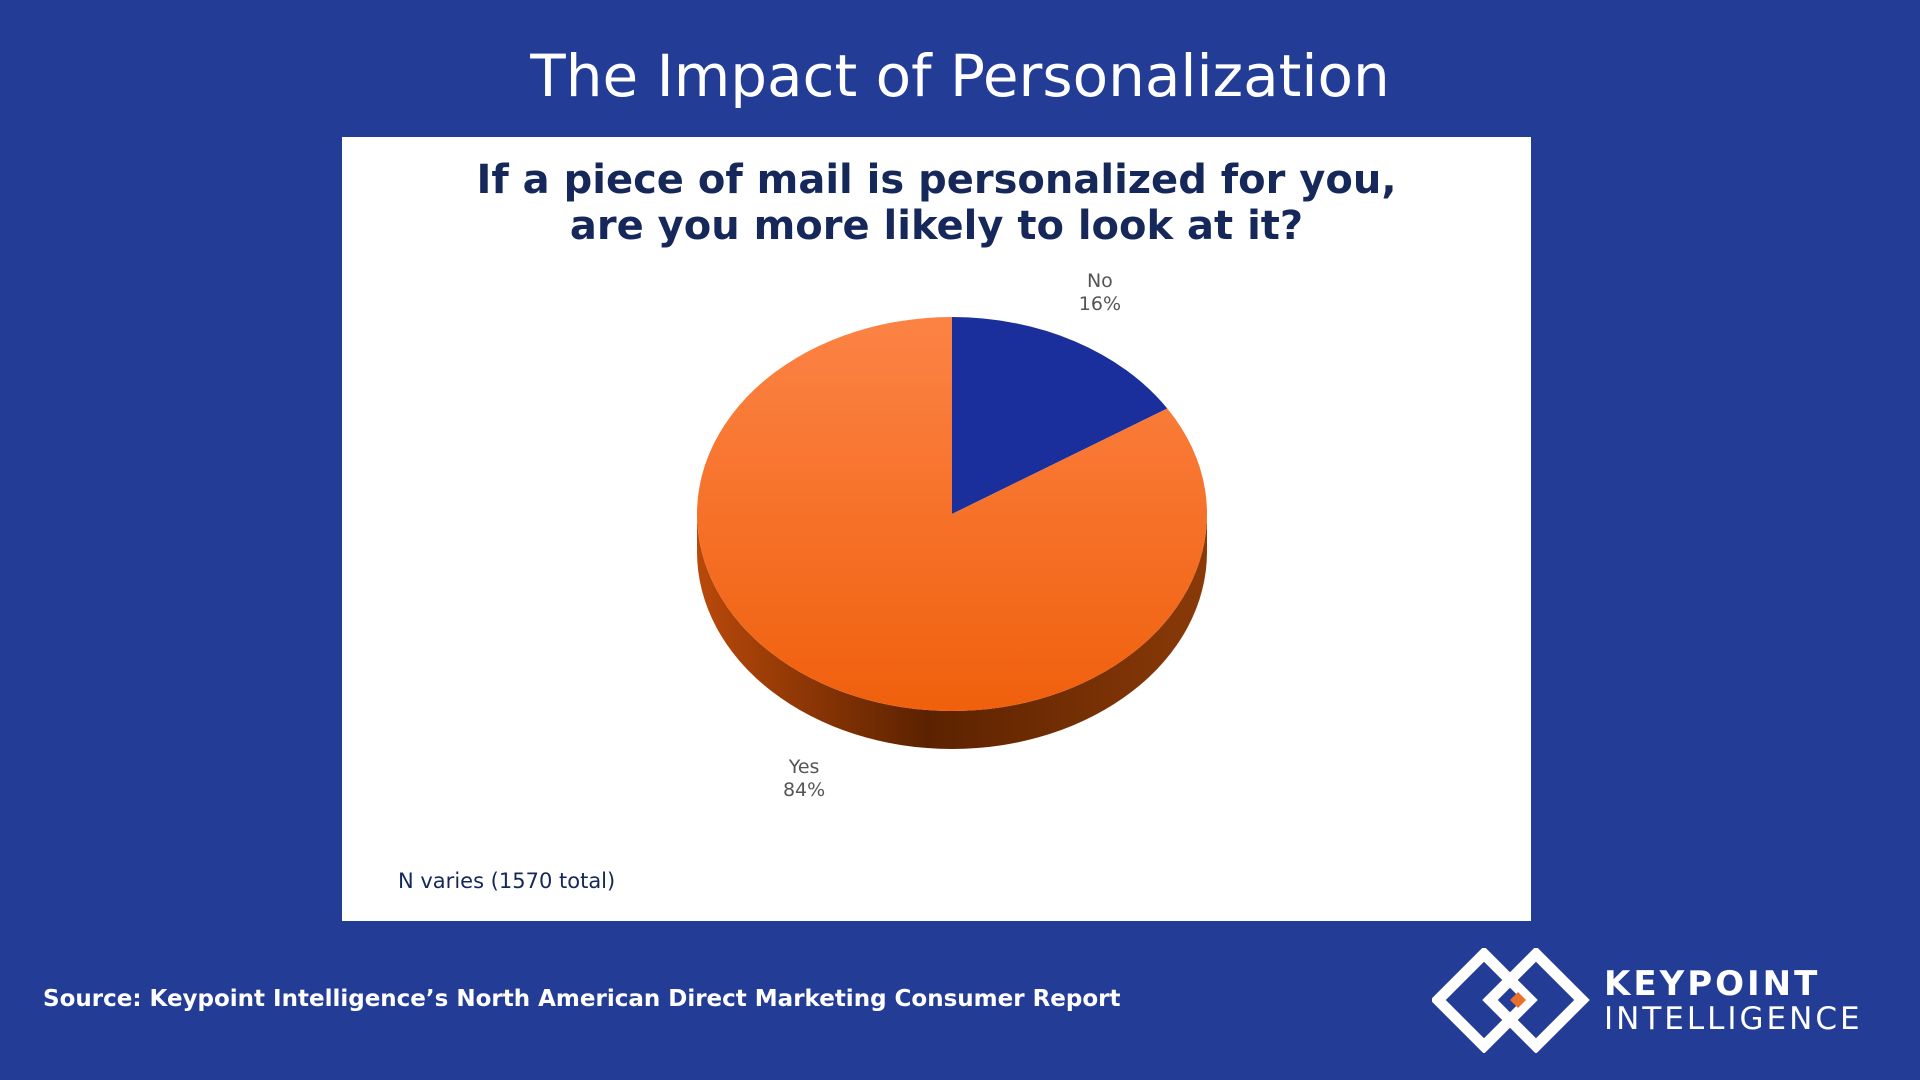  Describe the element at coordinates (952, 631) in the screenshot. I see `pie-side-depth` at that location.